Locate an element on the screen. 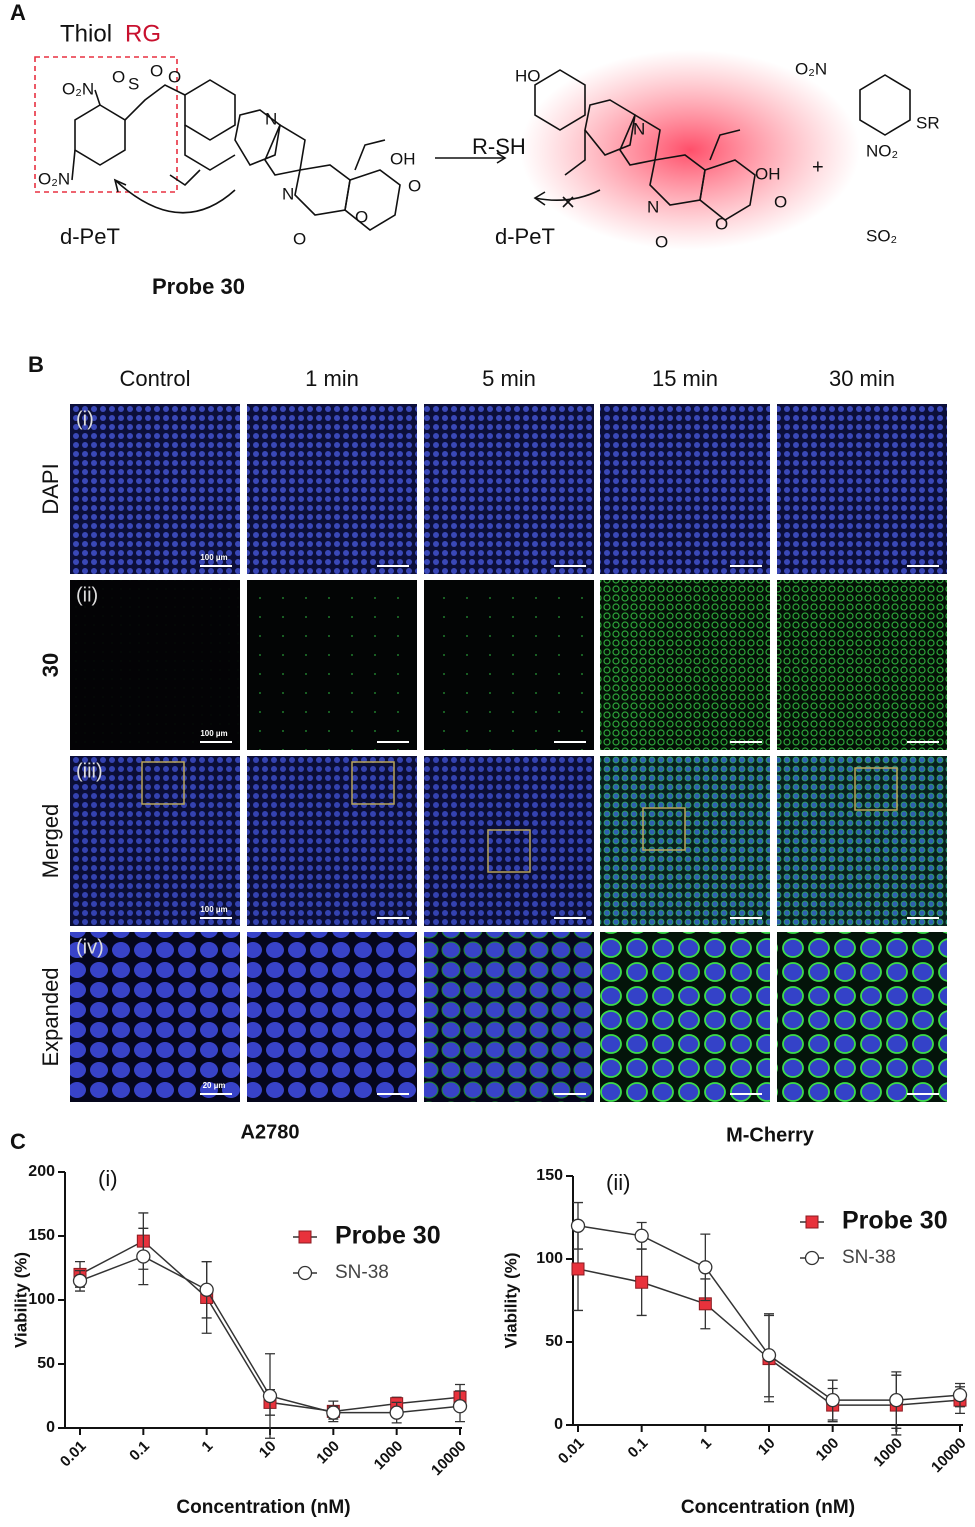  panel-label: B is located at coordinates (36, 364).